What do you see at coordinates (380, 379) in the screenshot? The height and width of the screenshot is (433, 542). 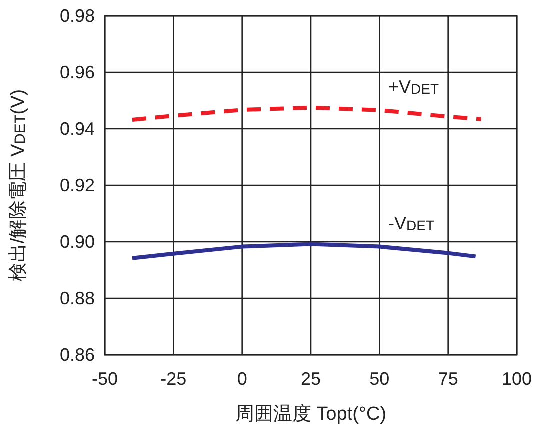 I see `x-tick-label: 50` at bounding box center [380, 379].